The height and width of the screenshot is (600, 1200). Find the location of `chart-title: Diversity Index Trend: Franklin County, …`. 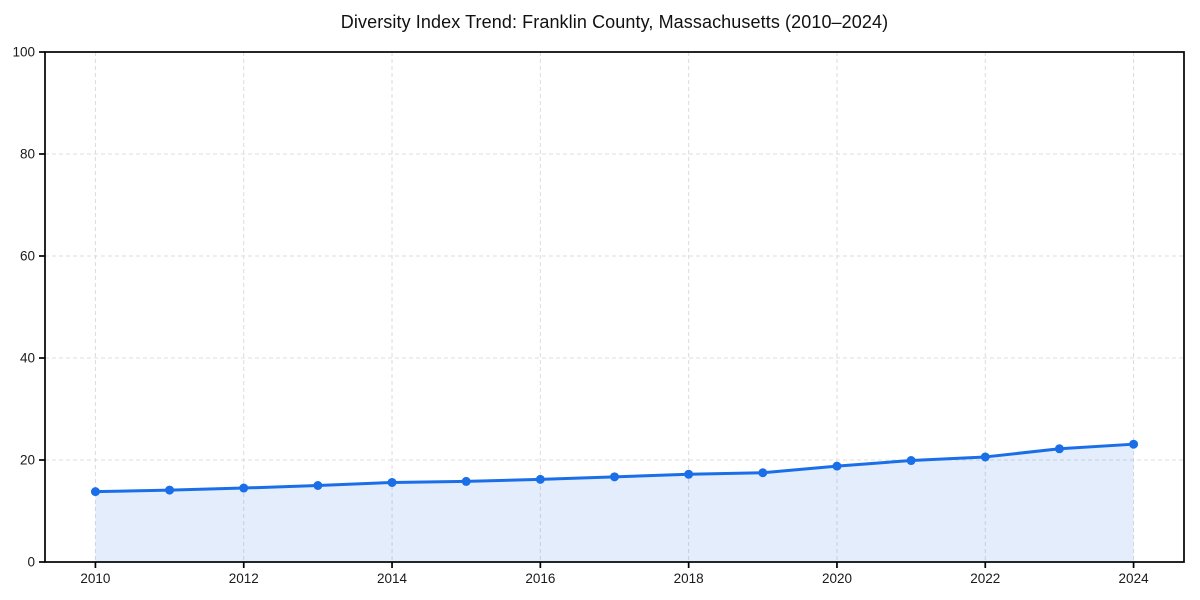

chart-title: Diversity Index Trend: Franklin County, … is located at coordinates (614, 22).